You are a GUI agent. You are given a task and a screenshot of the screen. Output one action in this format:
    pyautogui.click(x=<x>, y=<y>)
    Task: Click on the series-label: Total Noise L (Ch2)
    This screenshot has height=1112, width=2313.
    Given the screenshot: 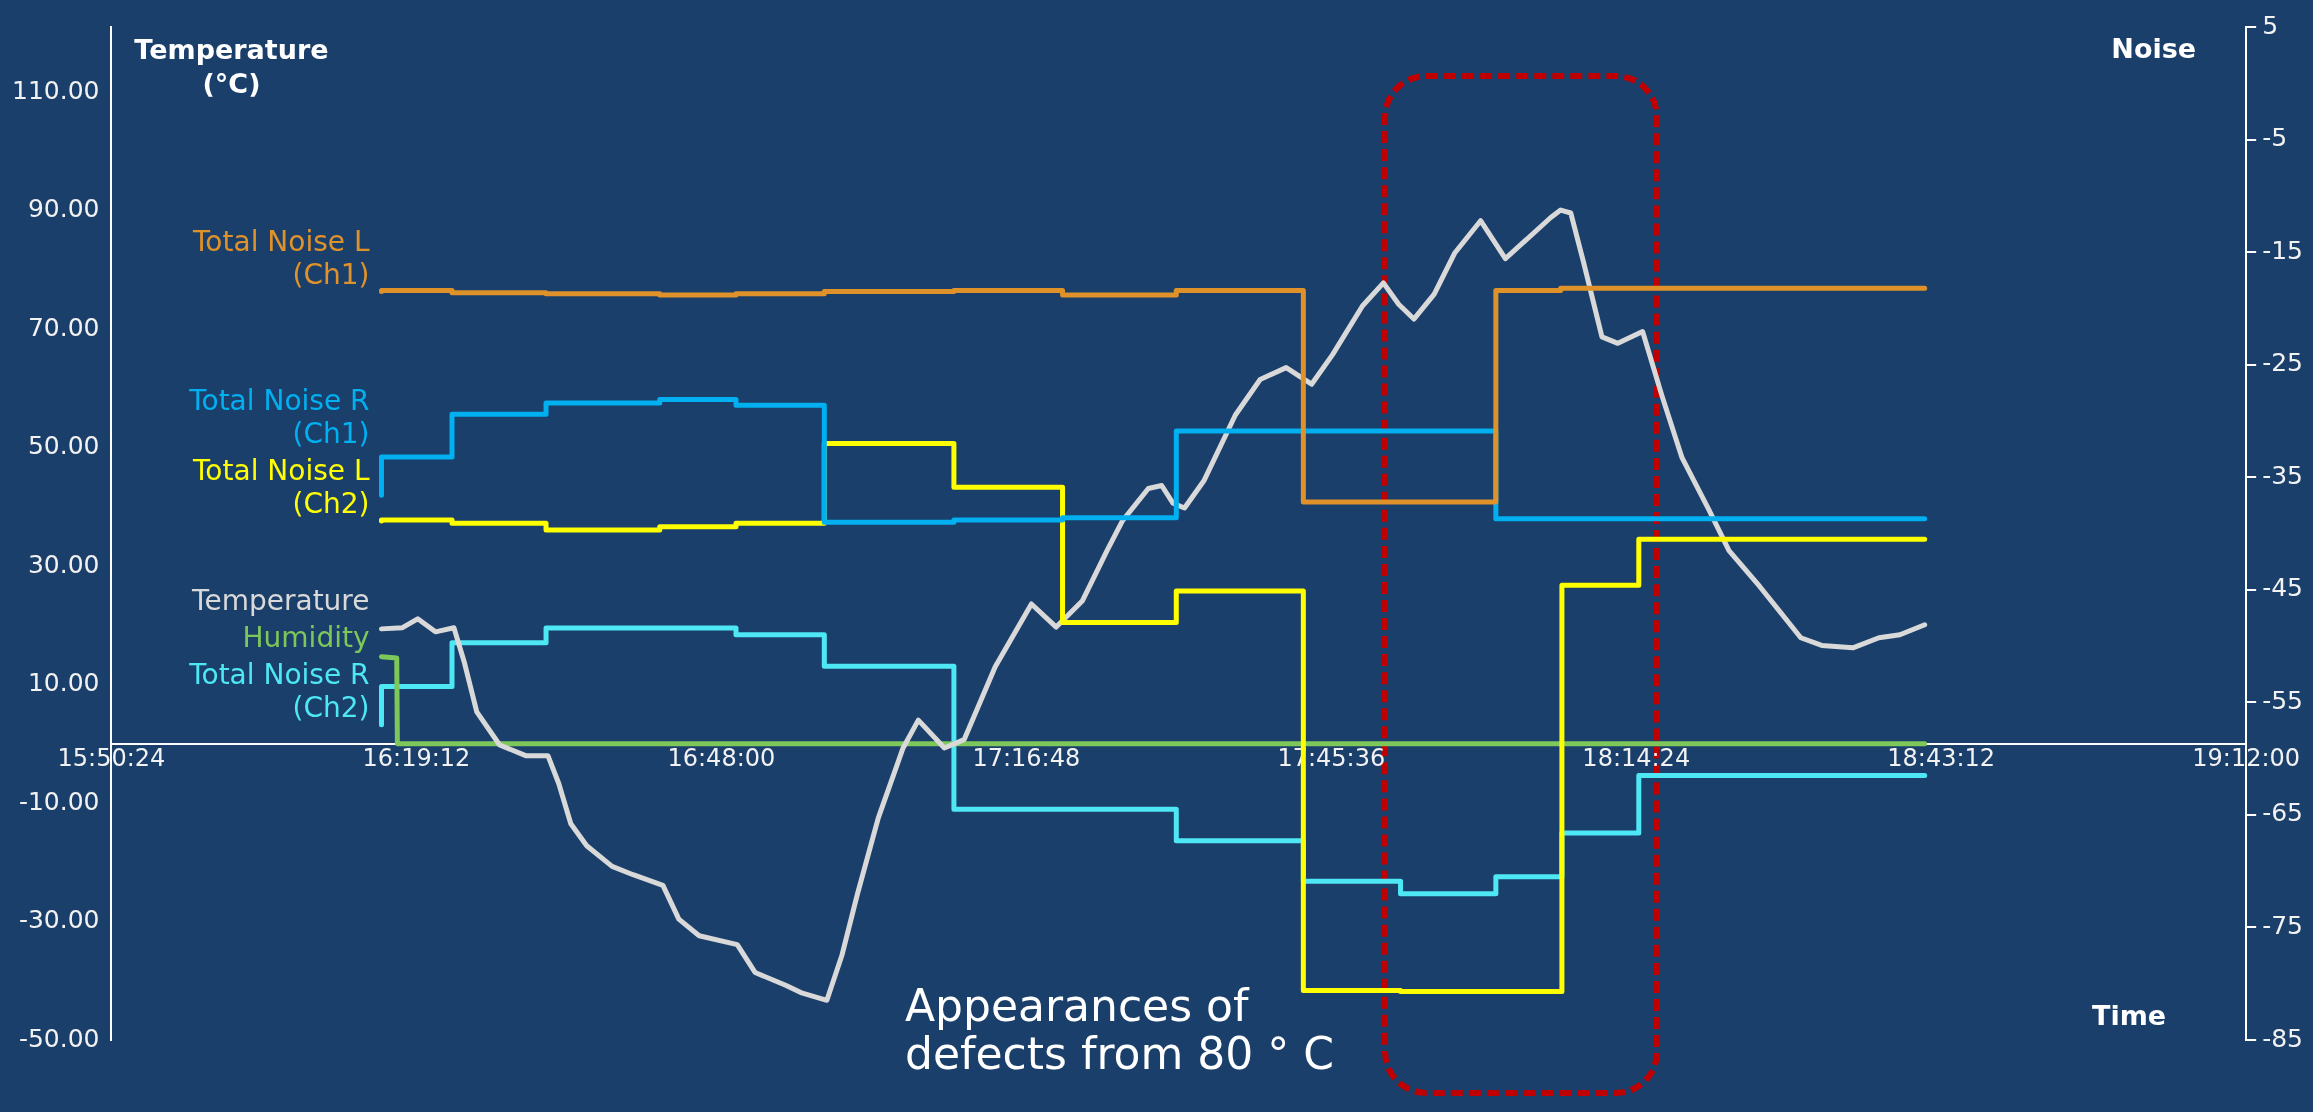 What is the action you would take?
    pyautogui.click(x=281, y=487)
    